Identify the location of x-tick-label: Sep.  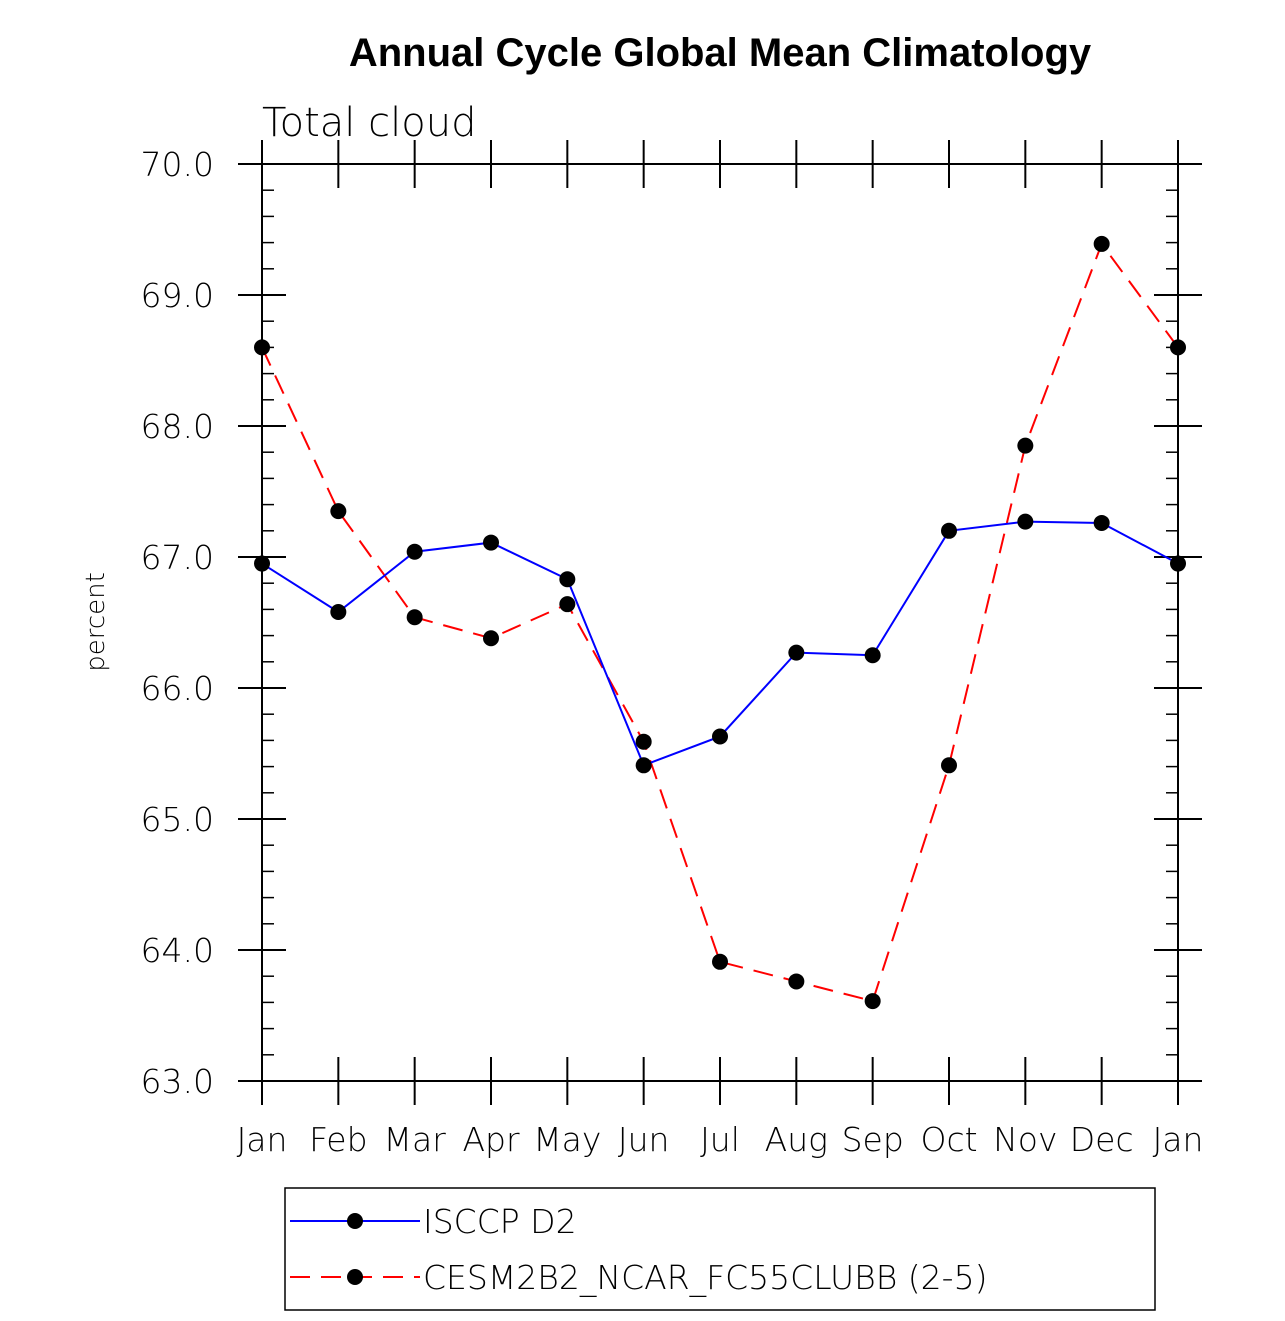
(873, 1139).